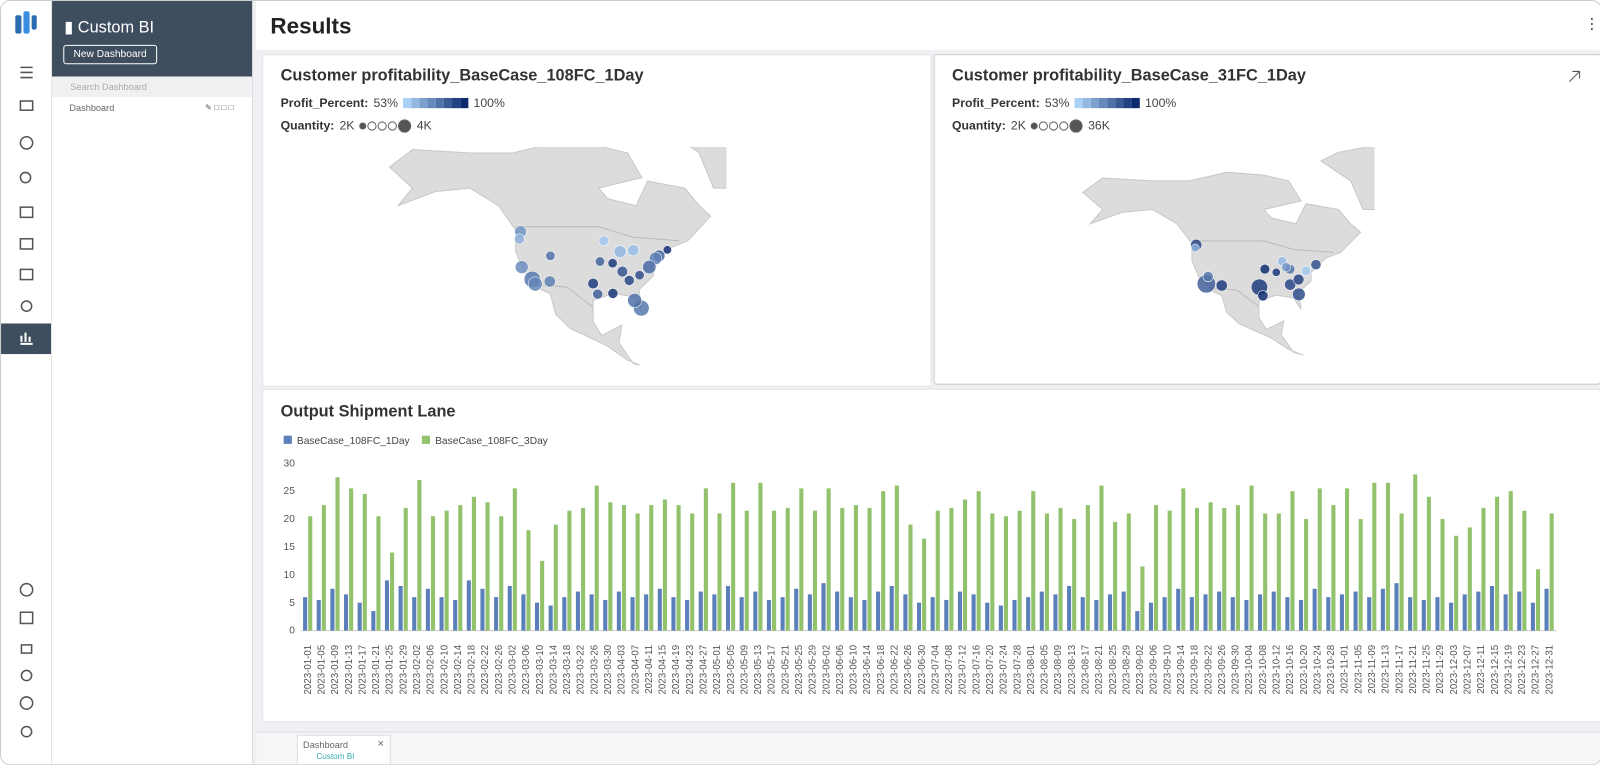 The image size is (1600, 765). What do you see at coordinates (92, 108) in the screenshot?
I see `tree-item: Dashboard` at bounding box center [92, 108].